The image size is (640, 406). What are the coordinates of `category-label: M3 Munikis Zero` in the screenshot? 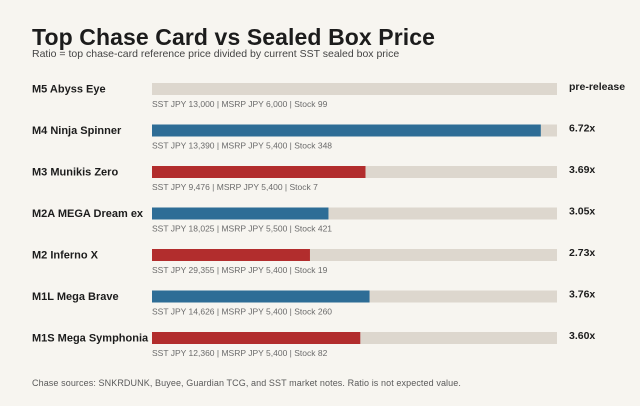 It's located at (75, 173).